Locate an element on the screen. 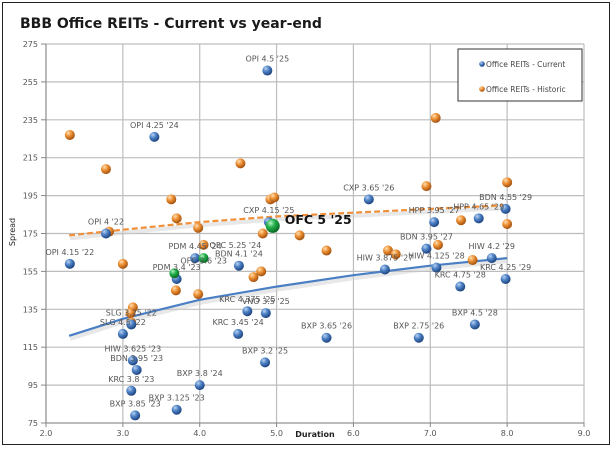  point-label: KRC 4.375 '25 is located at coordinates (247, 299).